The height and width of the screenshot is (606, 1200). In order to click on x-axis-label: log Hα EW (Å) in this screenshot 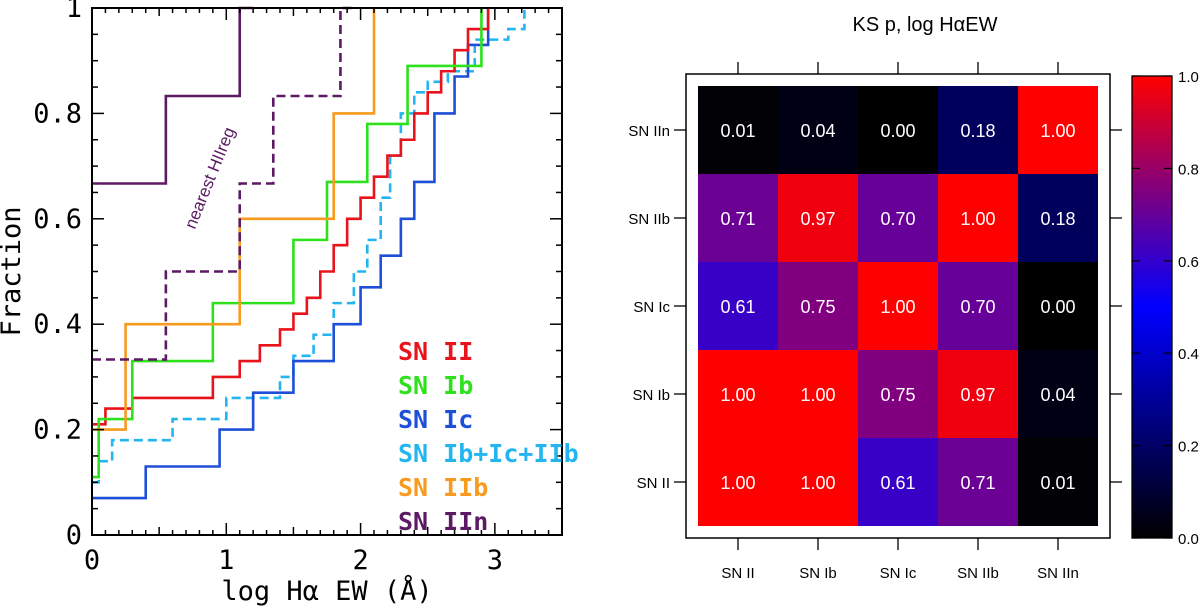, I will do `click(326, 590)`.